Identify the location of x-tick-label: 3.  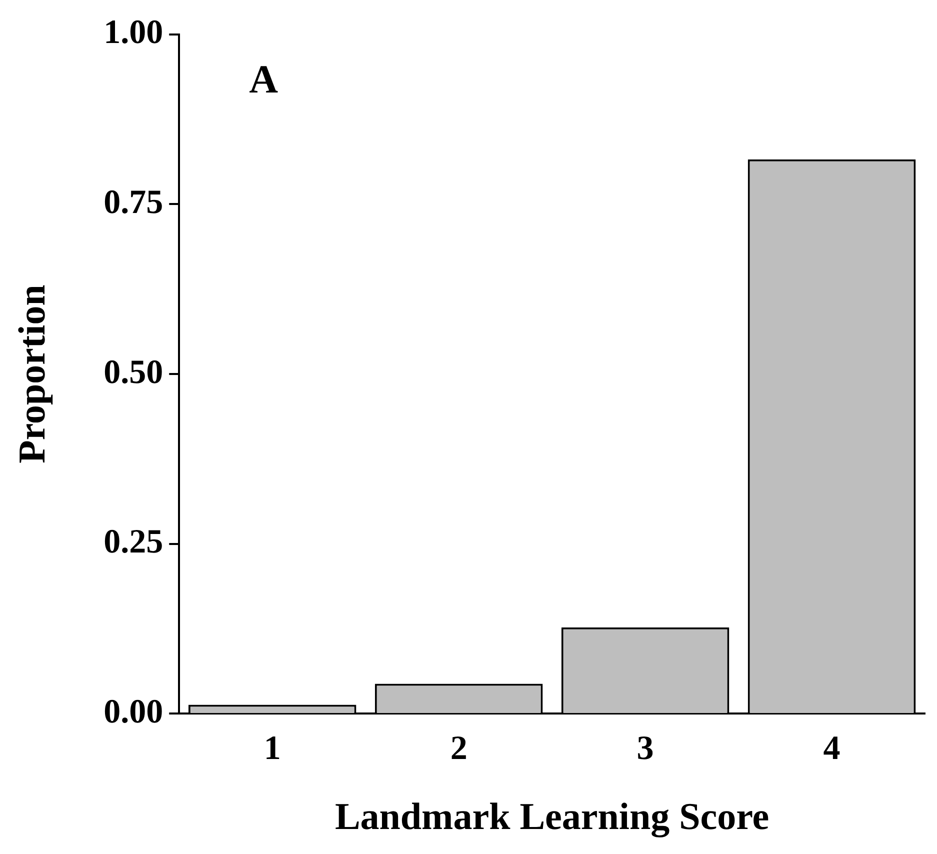
(645, 748).